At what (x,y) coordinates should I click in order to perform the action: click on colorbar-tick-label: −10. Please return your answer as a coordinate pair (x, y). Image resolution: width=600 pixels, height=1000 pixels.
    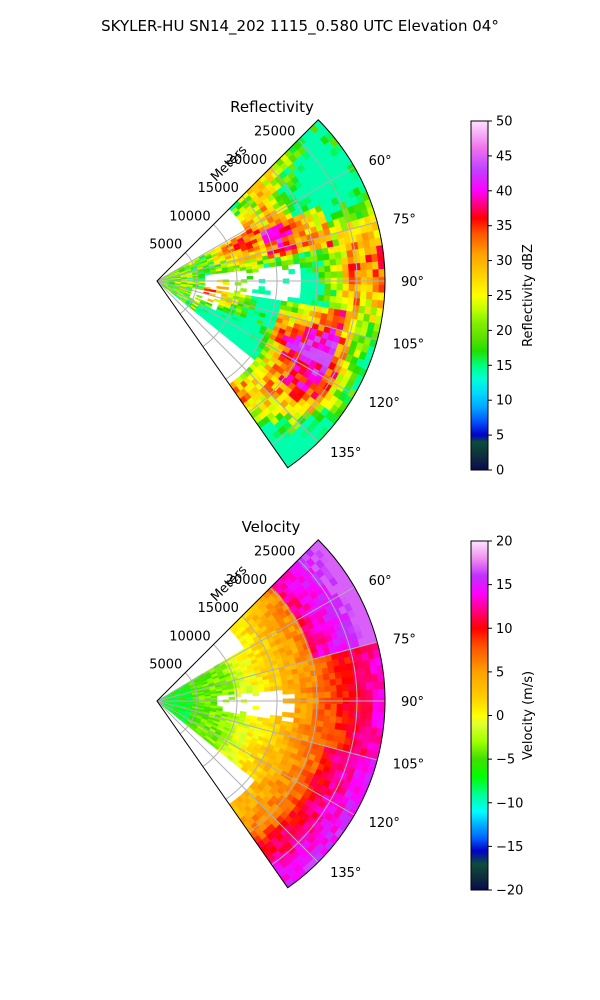
    Looking at the image, I should click on (509, 803).